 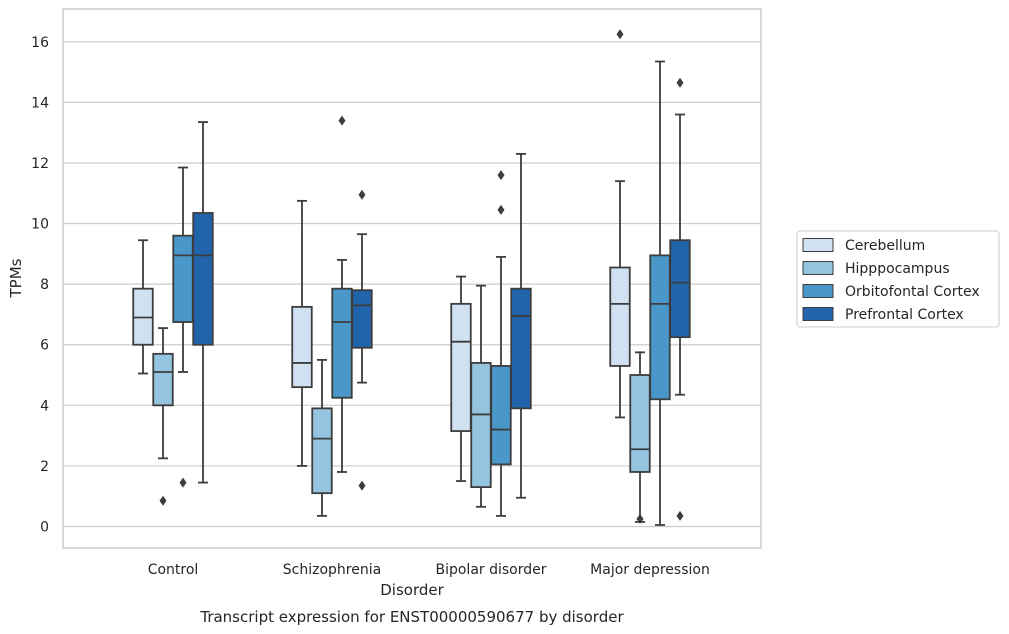 I want to click on x-tick-label: Schizophrenia, so click(x=332, y=570).